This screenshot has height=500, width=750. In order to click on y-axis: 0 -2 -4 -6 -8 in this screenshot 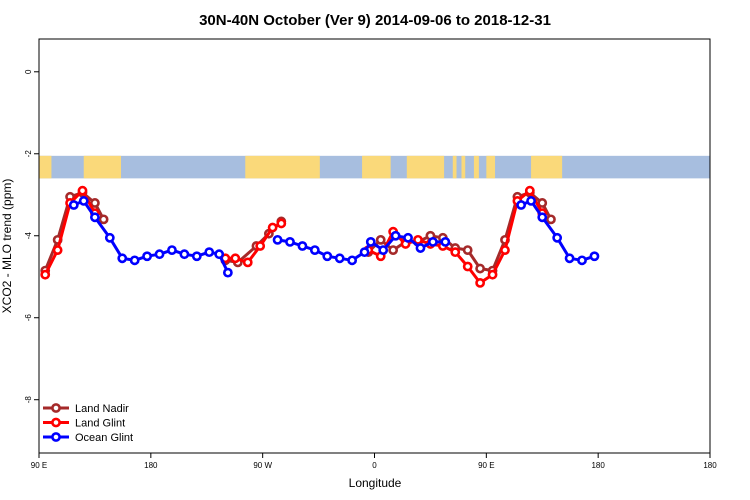, I will do `click(31, 236)`.